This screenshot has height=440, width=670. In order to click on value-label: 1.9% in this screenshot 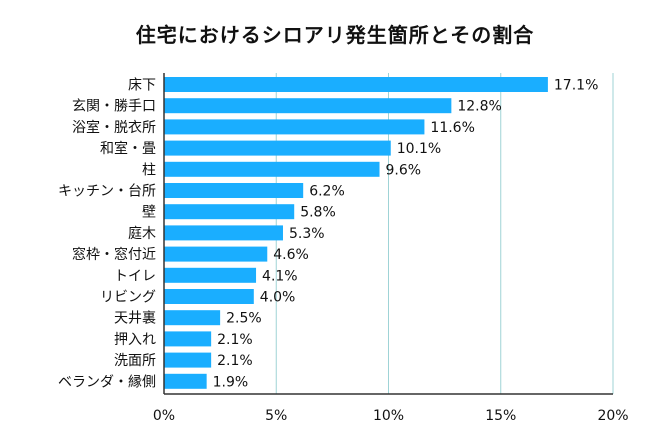, I will do `click(231, 382)`.